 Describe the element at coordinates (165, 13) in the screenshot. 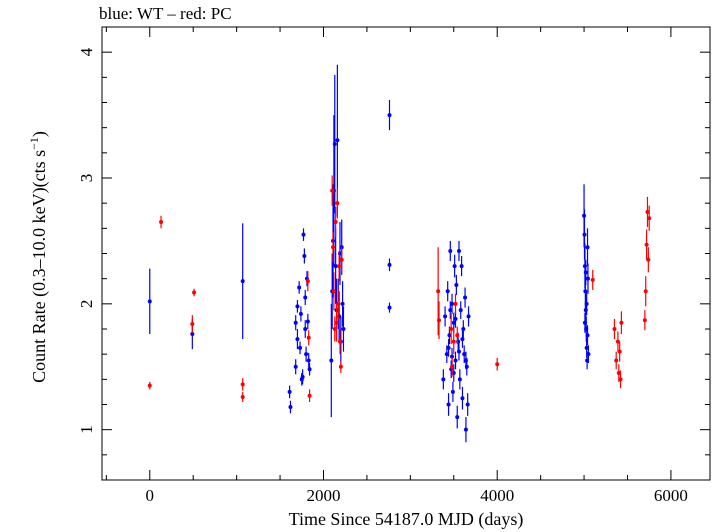

I see `chart-title: blue: WT – red: PC` at that location.